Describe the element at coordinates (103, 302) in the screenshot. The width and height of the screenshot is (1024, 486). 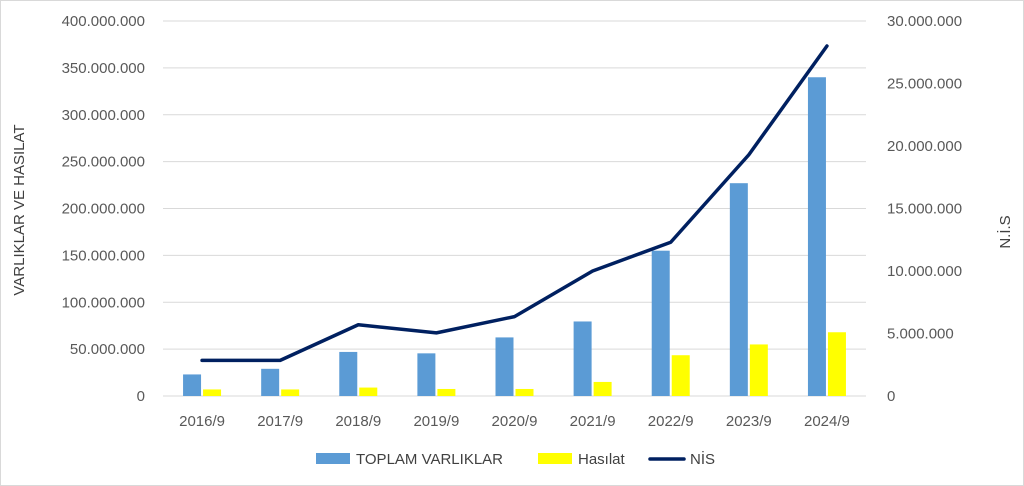
I see `left-tick-label: 100.000.000` at that location.